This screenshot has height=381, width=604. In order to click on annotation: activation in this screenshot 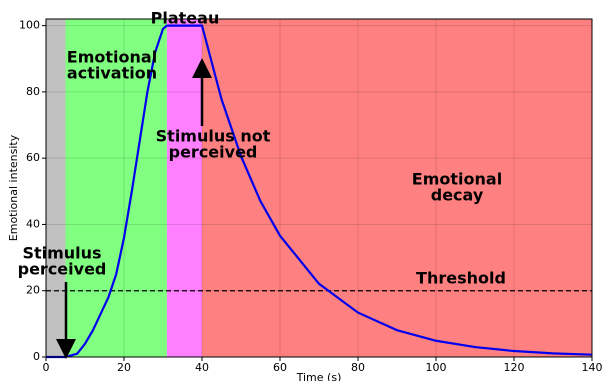, I will do `click(112, 73)`.